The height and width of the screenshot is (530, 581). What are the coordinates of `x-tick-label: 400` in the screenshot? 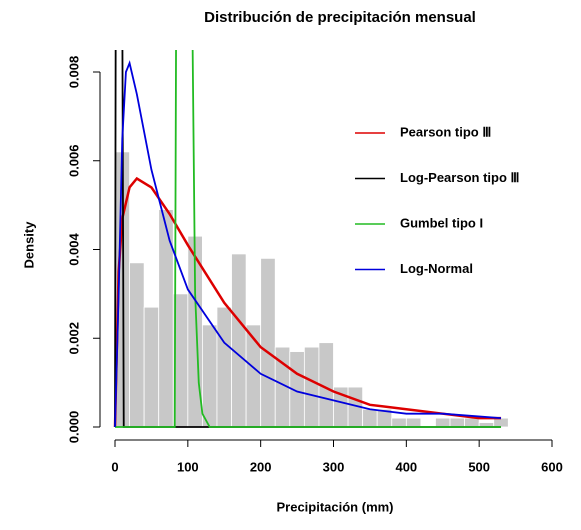 It's located at (406, 466).